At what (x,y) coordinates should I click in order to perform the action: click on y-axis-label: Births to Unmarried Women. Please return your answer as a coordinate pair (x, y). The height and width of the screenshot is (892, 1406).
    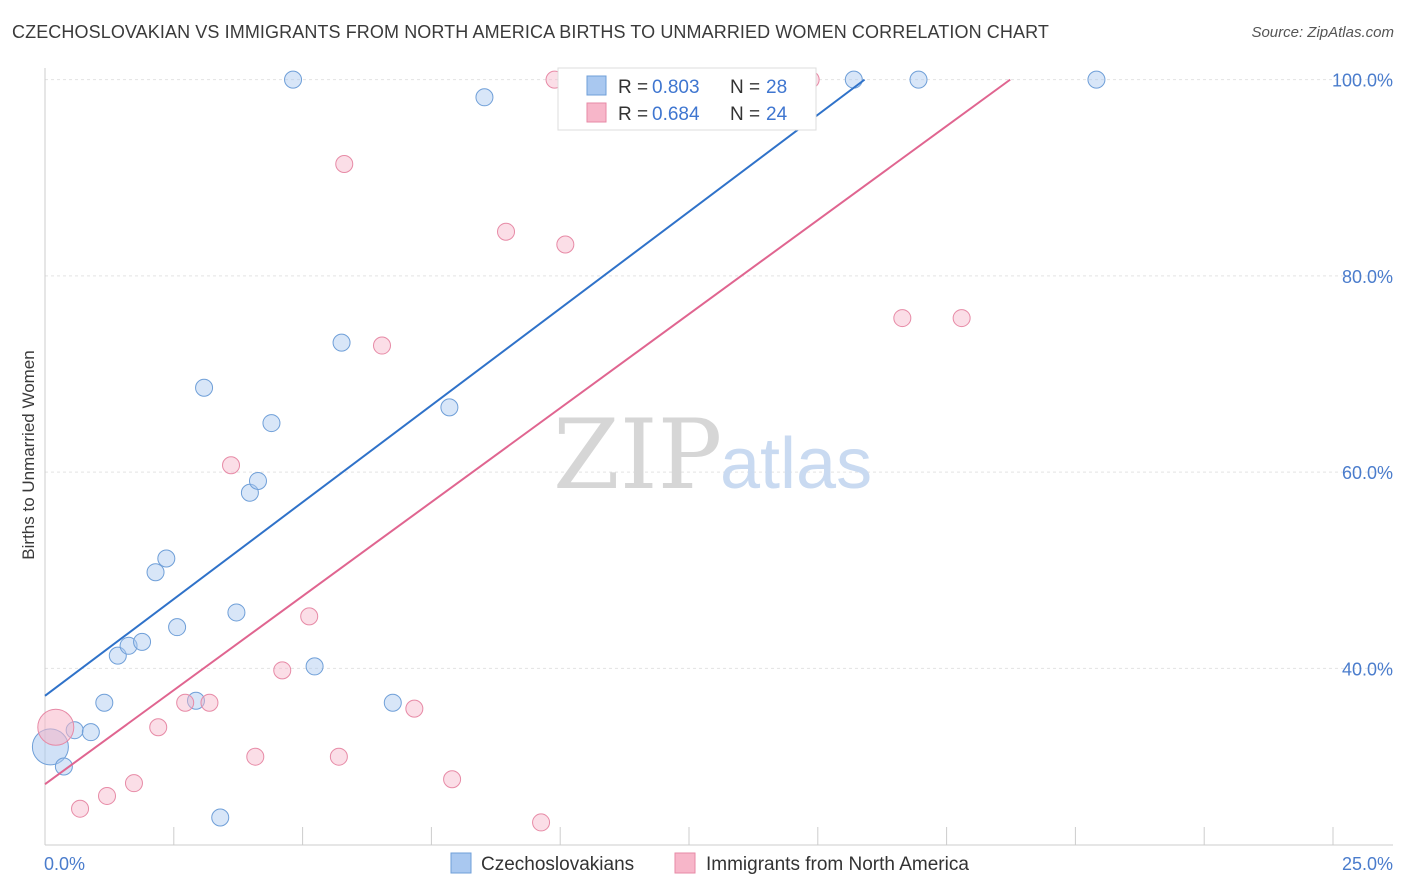
    Looking at the image, I should click on (28, 454).